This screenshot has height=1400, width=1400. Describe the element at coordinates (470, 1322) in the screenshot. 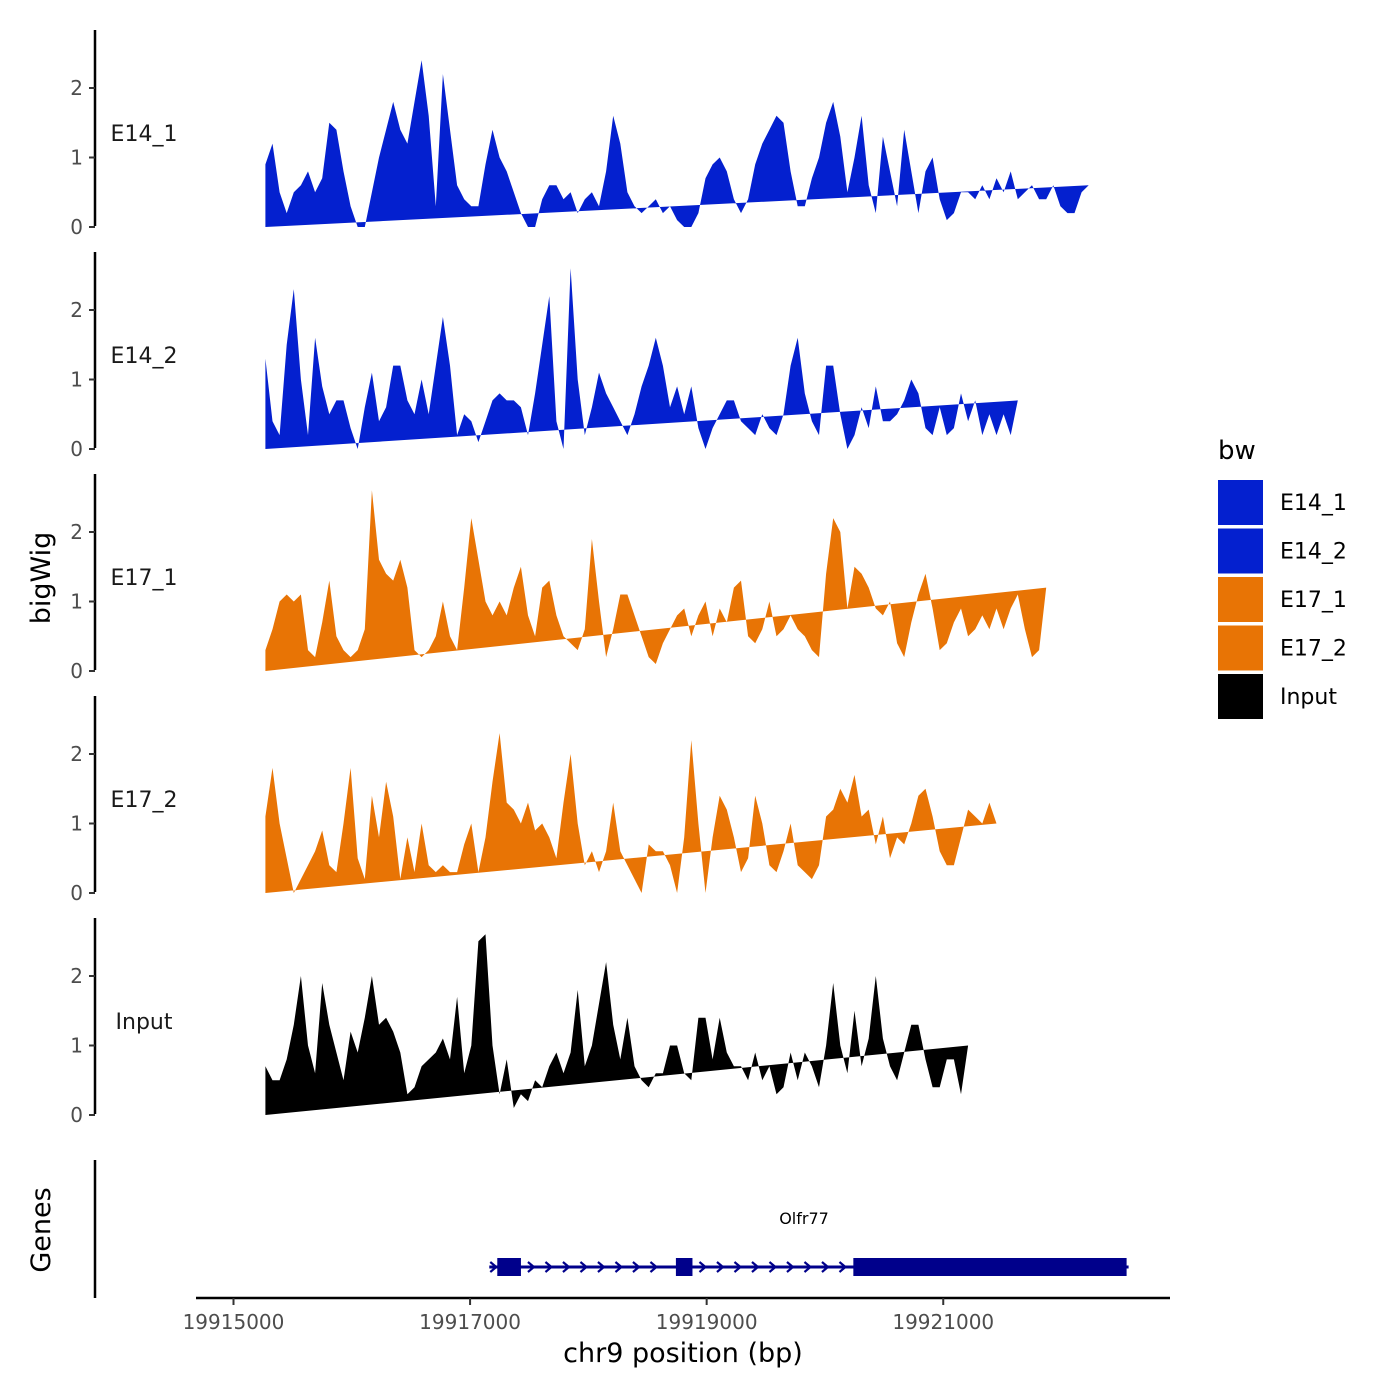

I see `x-tick-label: 19917000` at that location.